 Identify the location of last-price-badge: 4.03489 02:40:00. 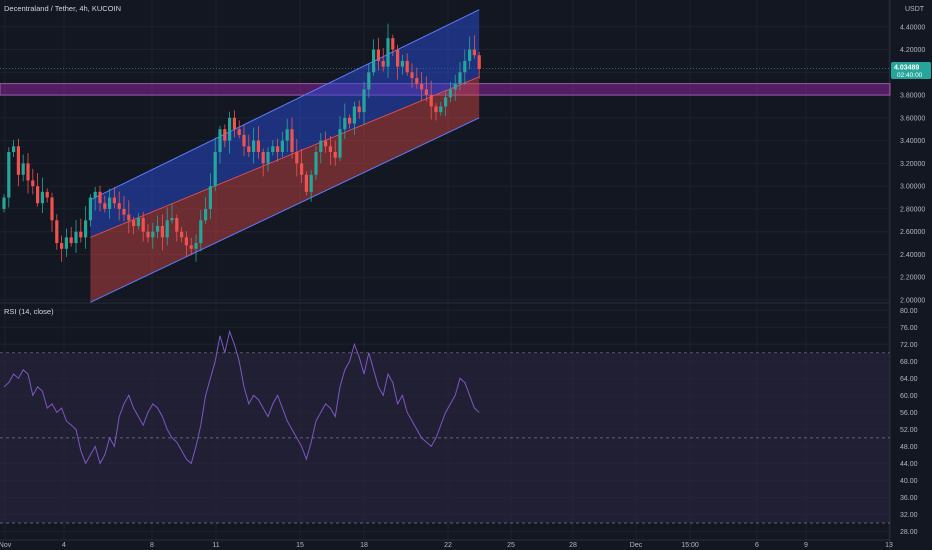
(911, 70).